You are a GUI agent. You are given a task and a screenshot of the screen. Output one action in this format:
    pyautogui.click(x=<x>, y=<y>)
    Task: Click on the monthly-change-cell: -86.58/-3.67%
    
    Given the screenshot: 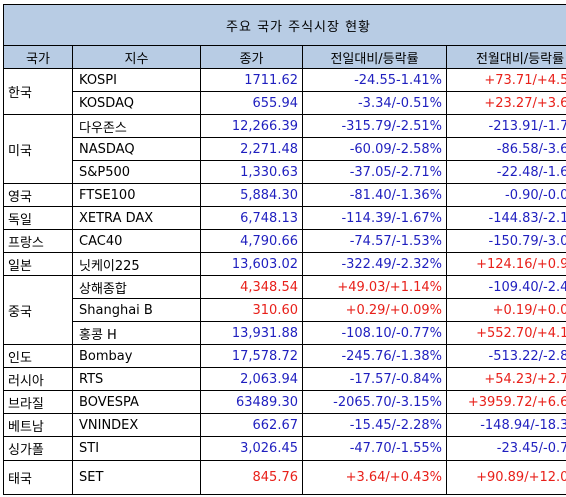 What is the action you would take?
    pyautogui.click(x=505, y=149)
    